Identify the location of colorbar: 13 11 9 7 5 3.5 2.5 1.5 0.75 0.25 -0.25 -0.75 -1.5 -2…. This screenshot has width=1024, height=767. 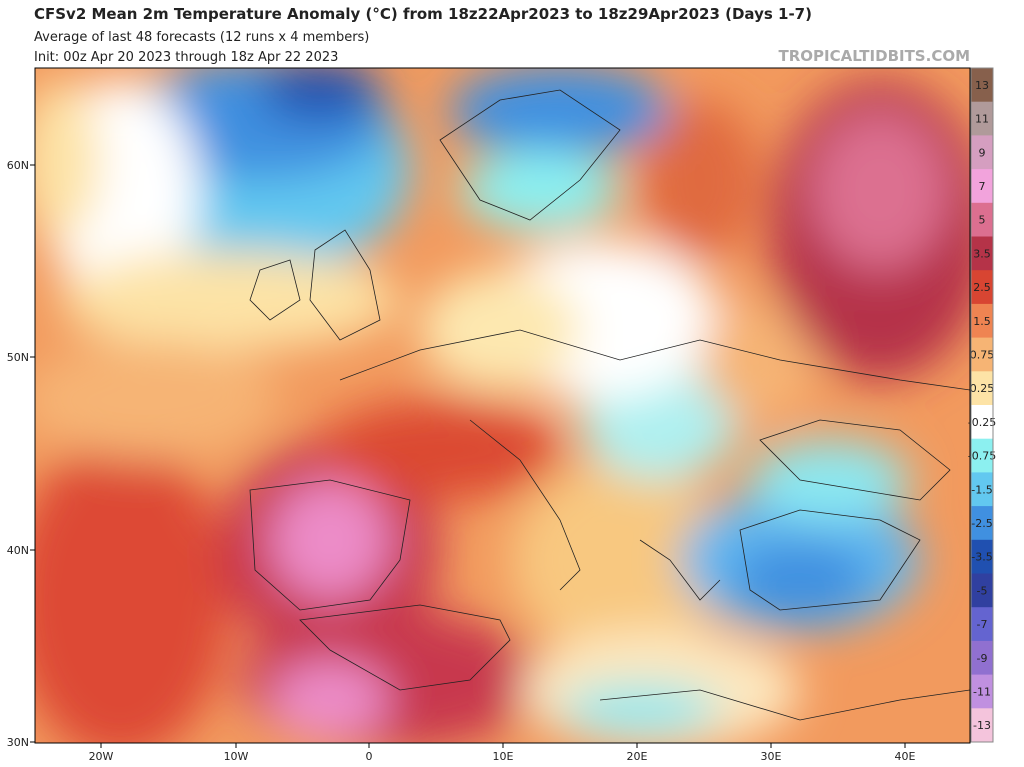
(982, 405).